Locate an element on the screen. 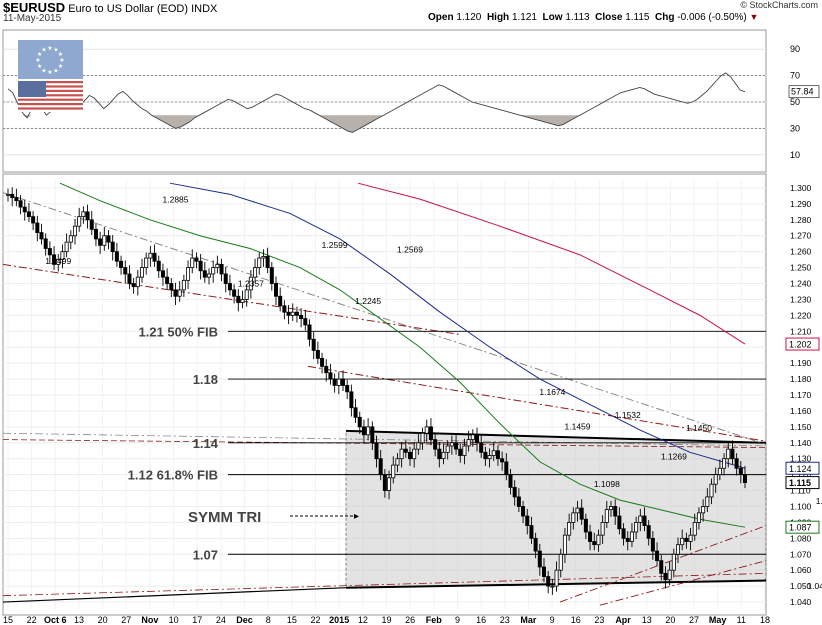  rsi-tick-label: 70 is located at coordinates (795, 76).